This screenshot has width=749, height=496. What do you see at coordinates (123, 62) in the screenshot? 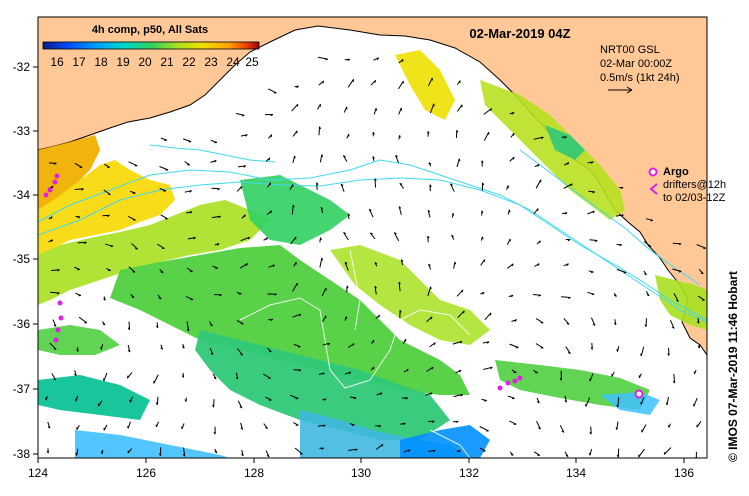
I see `colorbar-tick: 19` at bounding box center [123, 62].